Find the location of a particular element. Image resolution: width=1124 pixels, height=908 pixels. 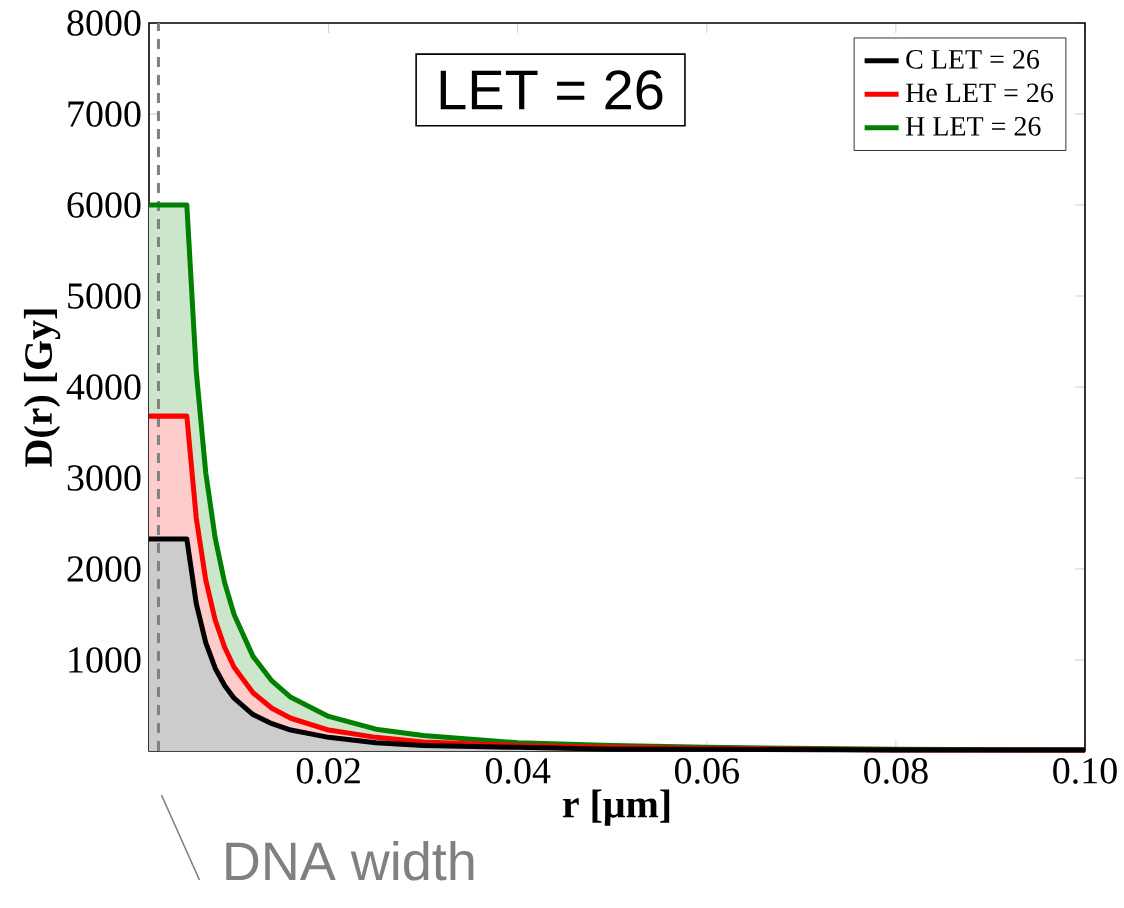

x-axis-title: r [μm] is located at coordinates (616, 807).